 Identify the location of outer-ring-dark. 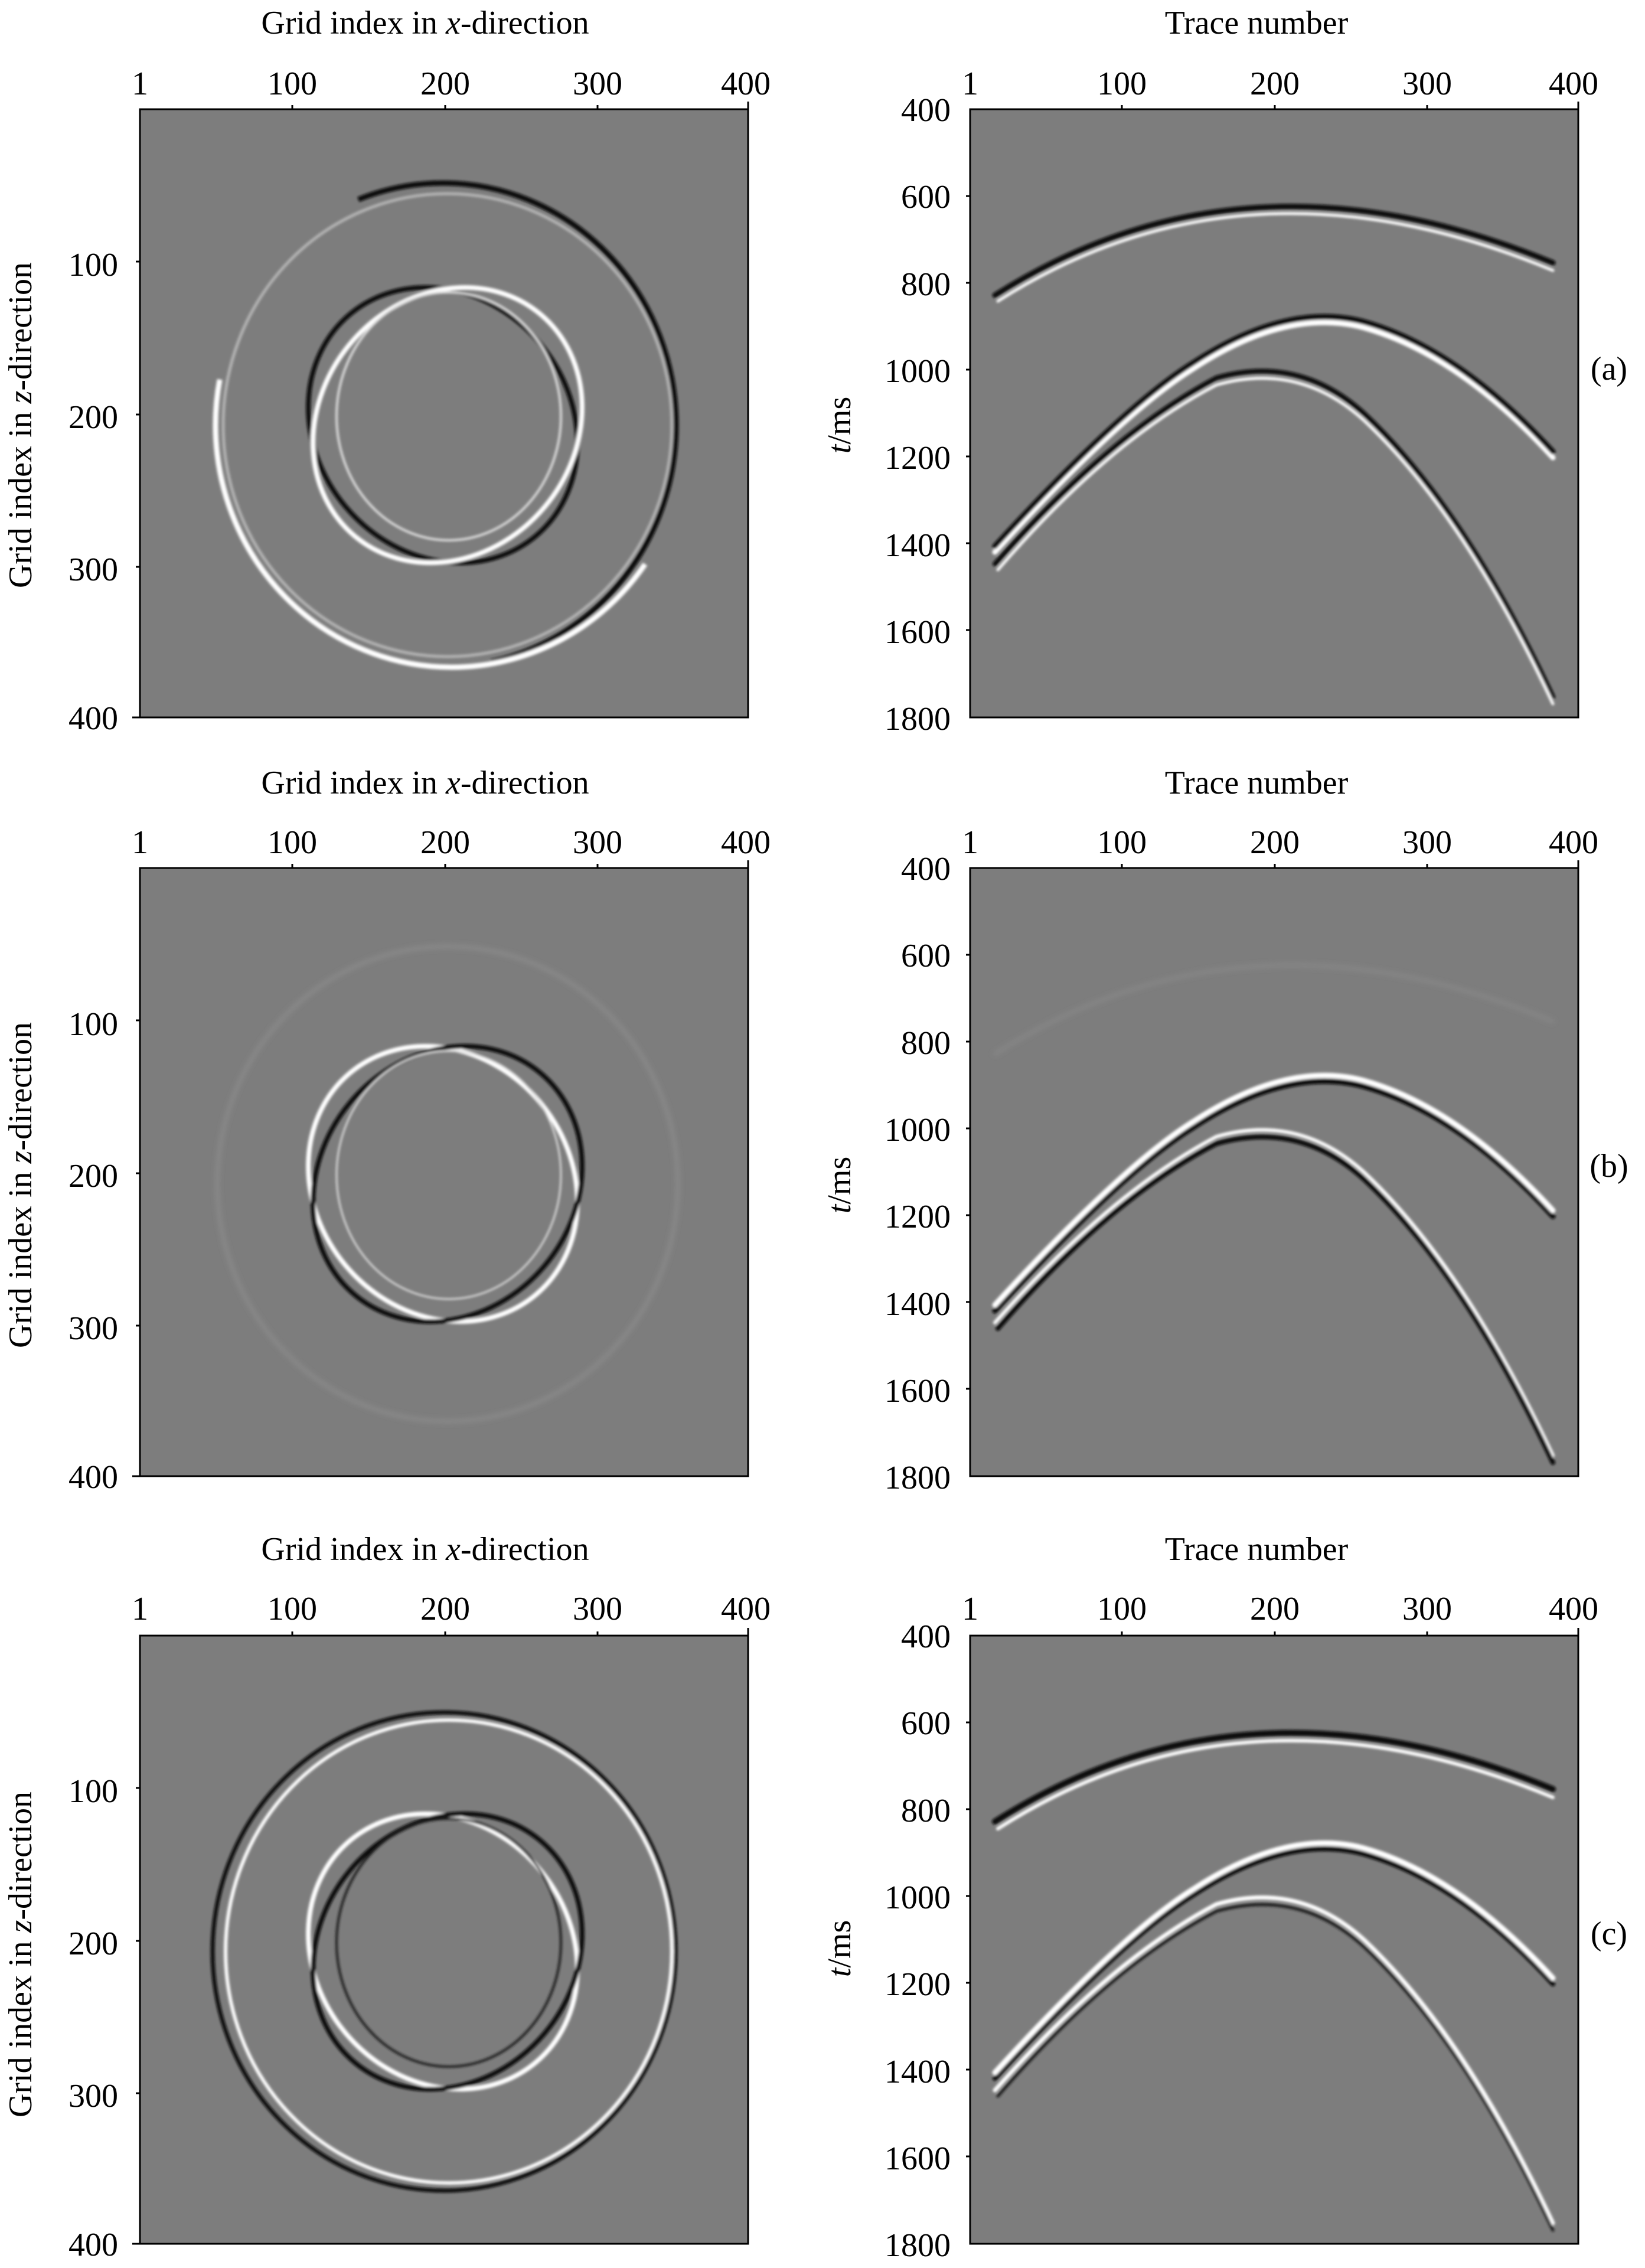
(444, 1952).